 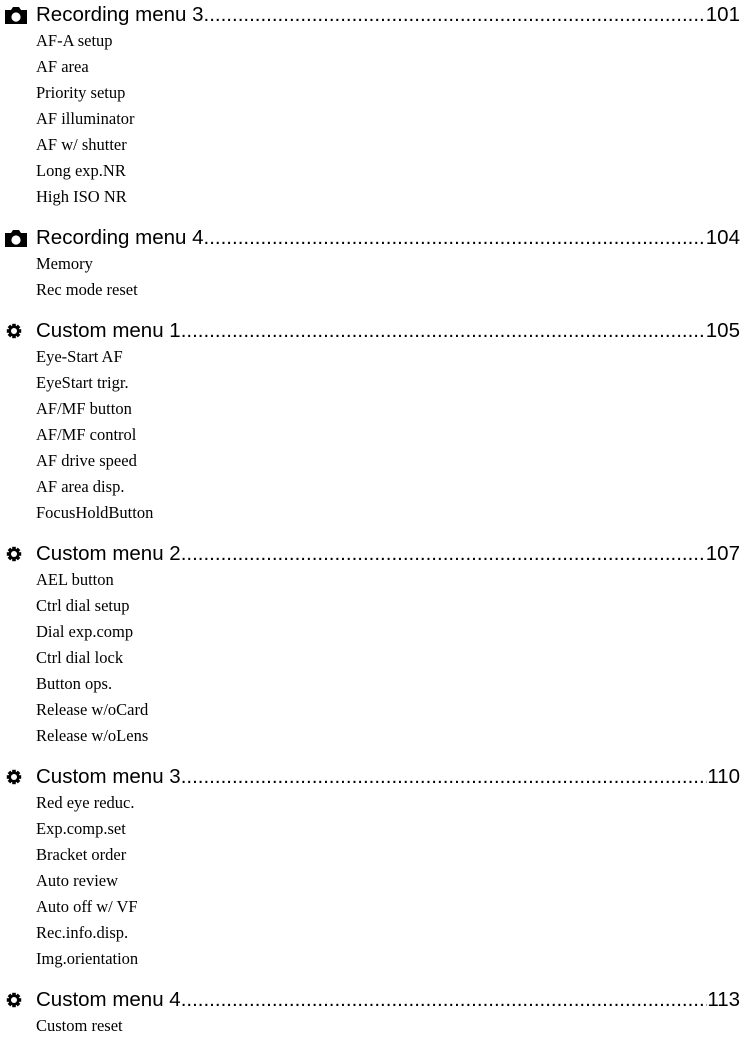 What do you see at coordinates (108, 776) in the screenshot?
I see `section-title: Custom menu 3` at bounding box center [108, 776].